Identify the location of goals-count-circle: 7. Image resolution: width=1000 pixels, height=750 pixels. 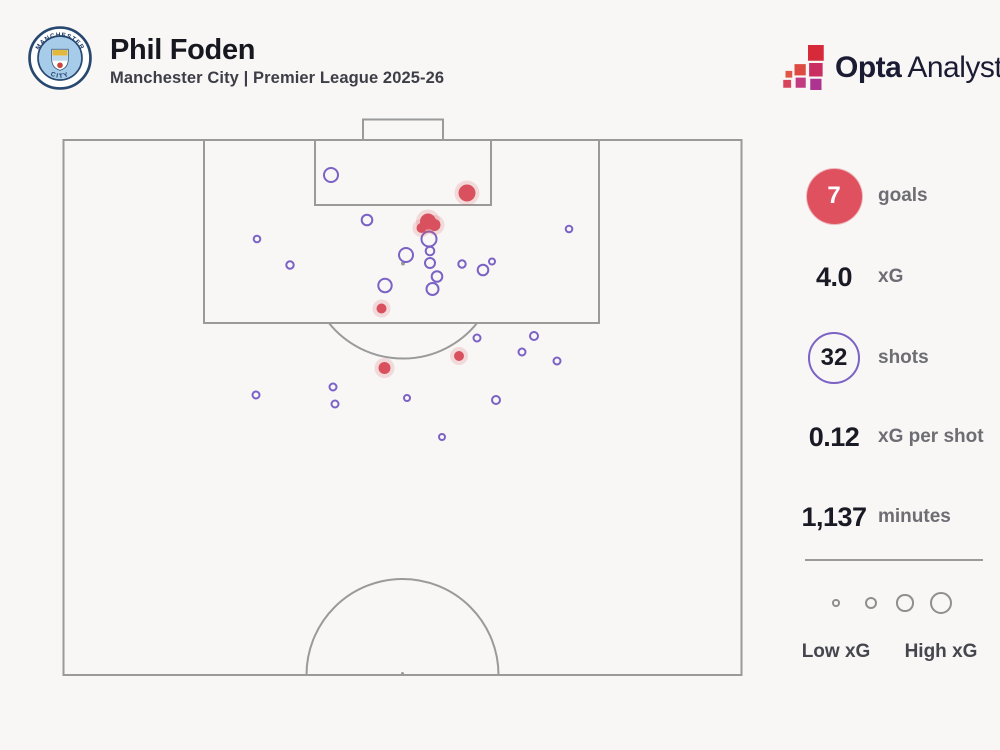
(834, 196).